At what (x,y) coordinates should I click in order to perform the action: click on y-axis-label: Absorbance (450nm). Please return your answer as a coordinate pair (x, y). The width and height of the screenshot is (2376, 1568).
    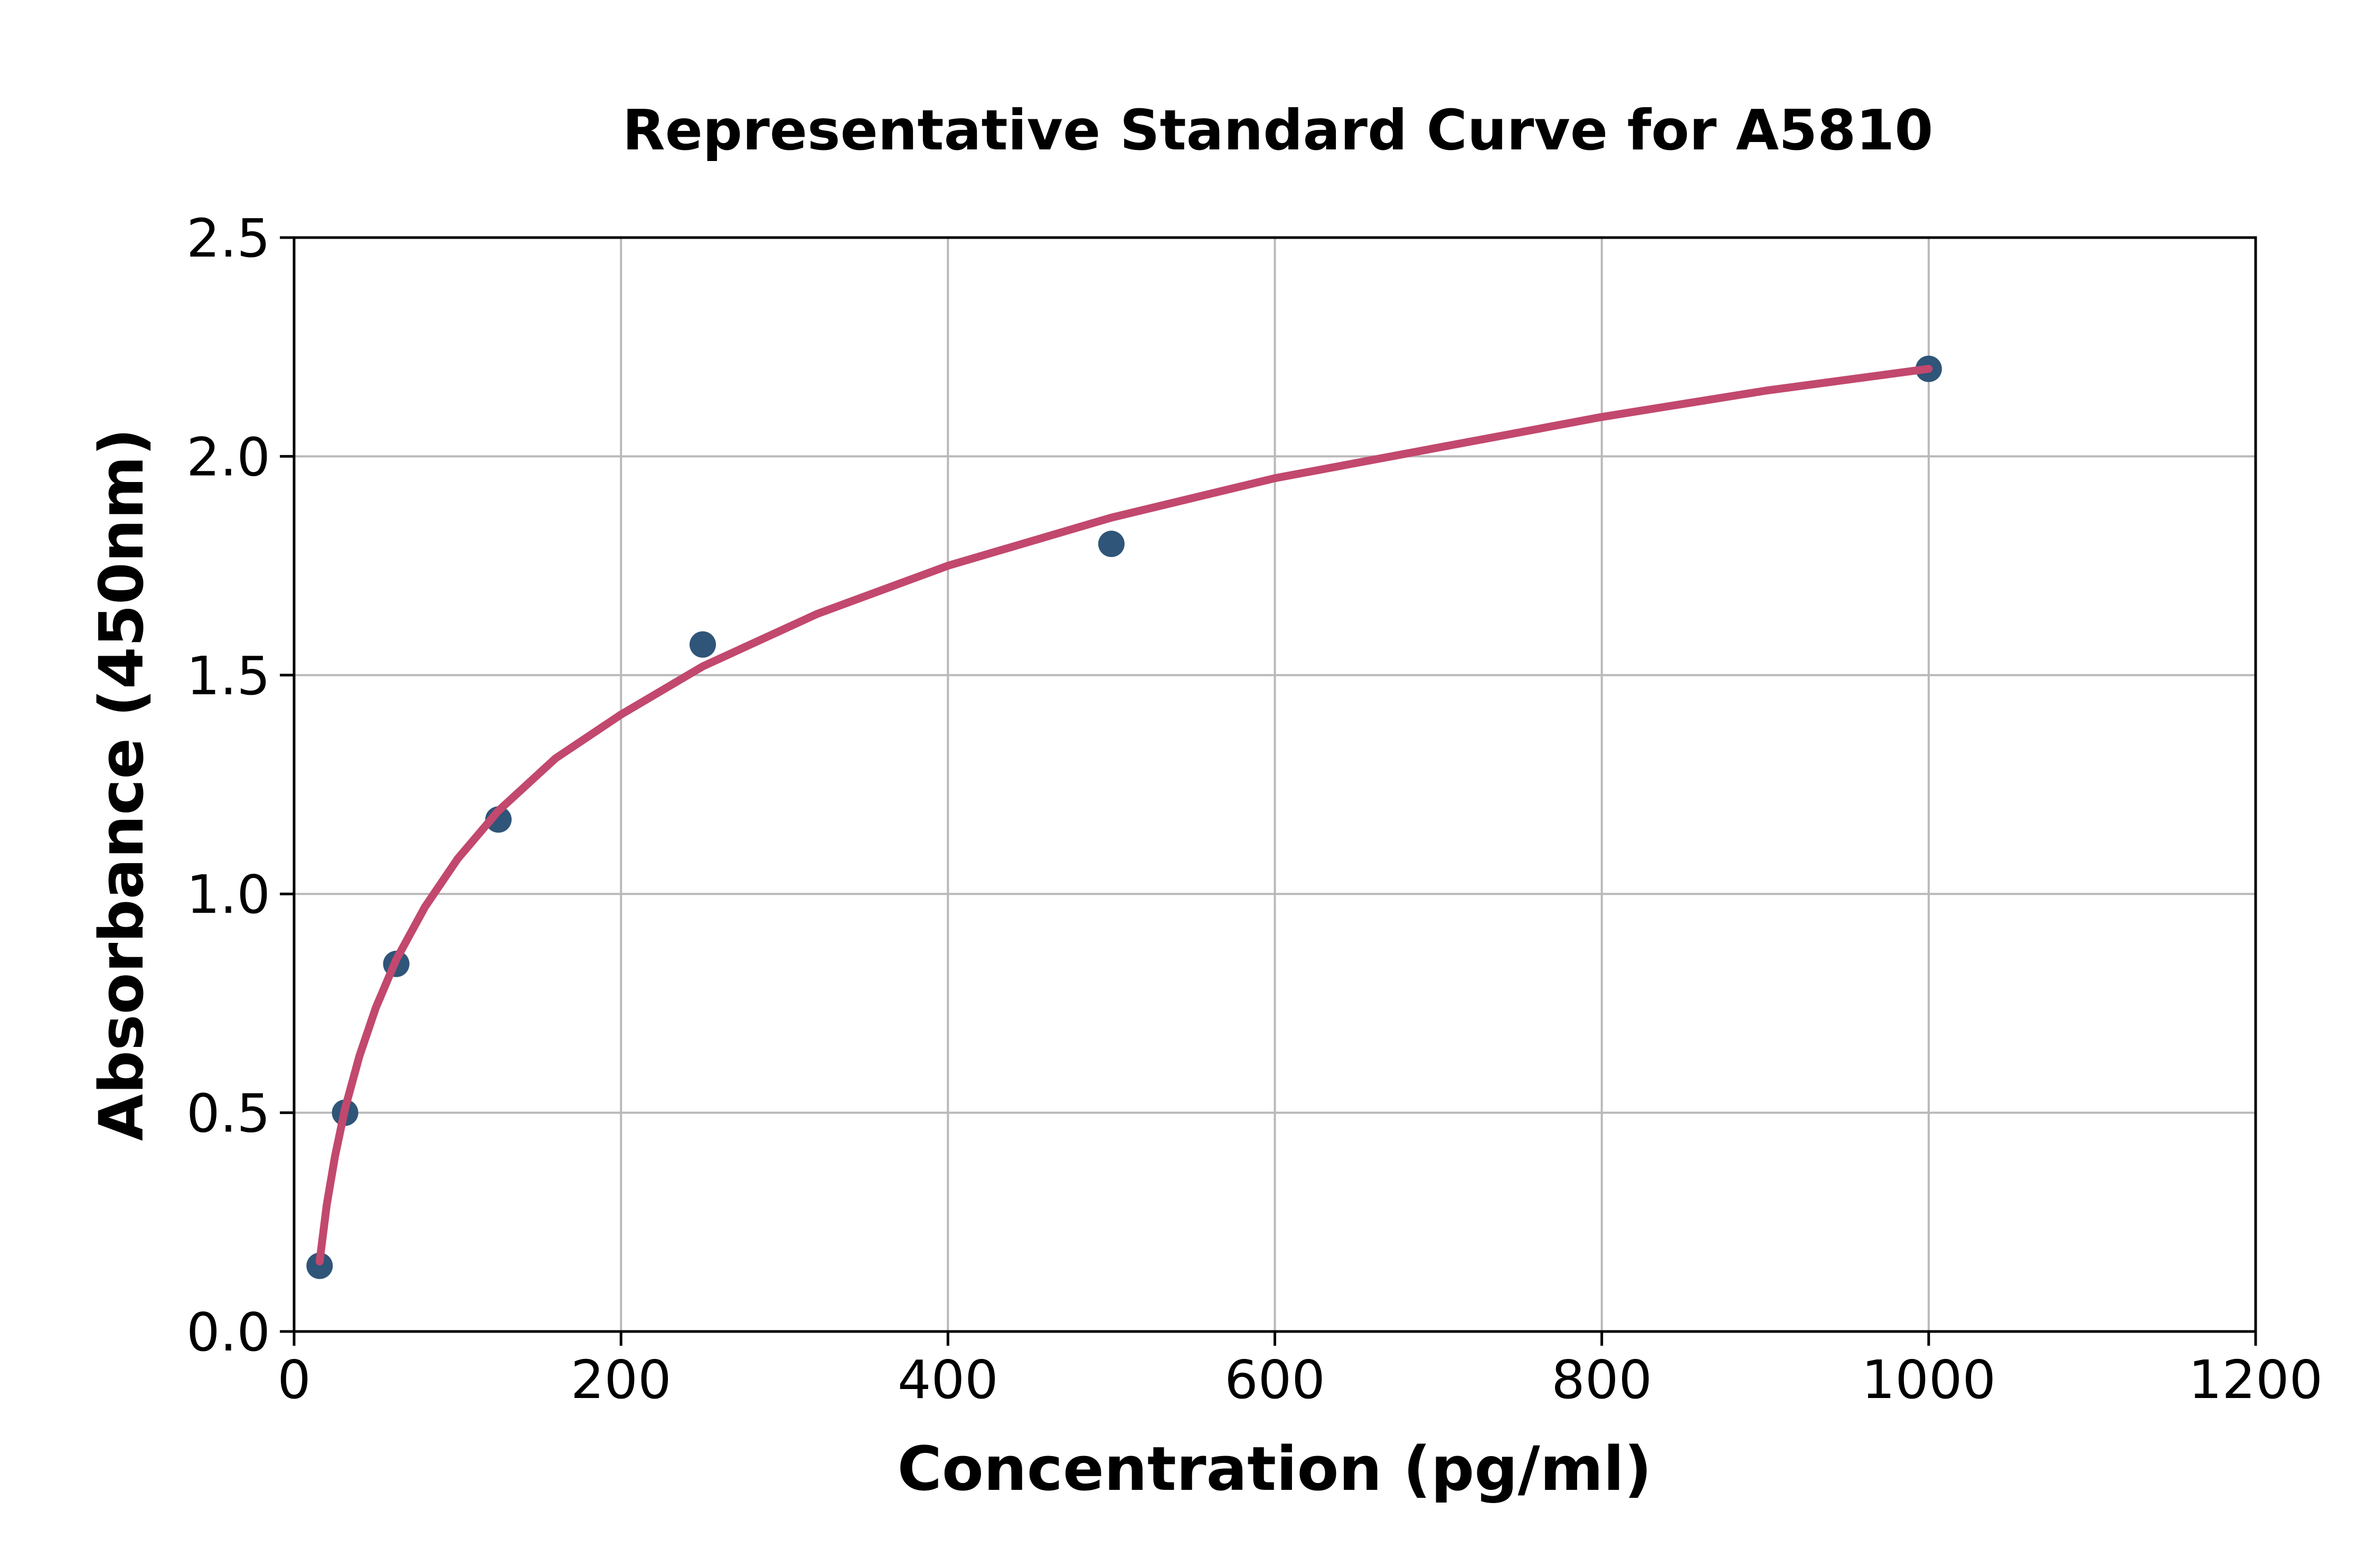
    Looking at the image, I should click on (122, 784).